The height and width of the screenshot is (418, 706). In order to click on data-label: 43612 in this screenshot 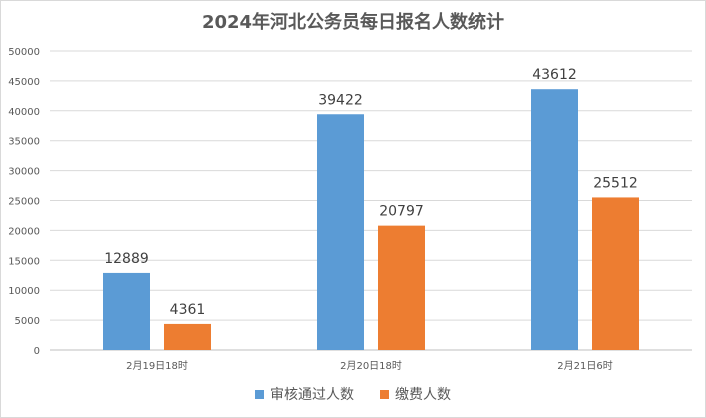, I will do `click(554, 75)`.